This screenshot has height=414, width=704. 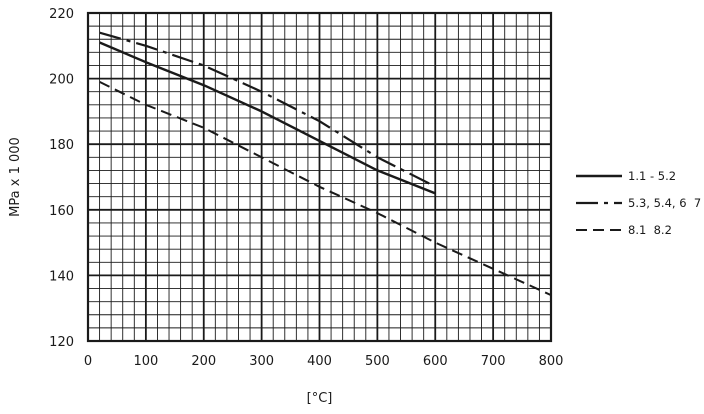 I want to click on x-tick-label: 300, so click(x=261, y=361).